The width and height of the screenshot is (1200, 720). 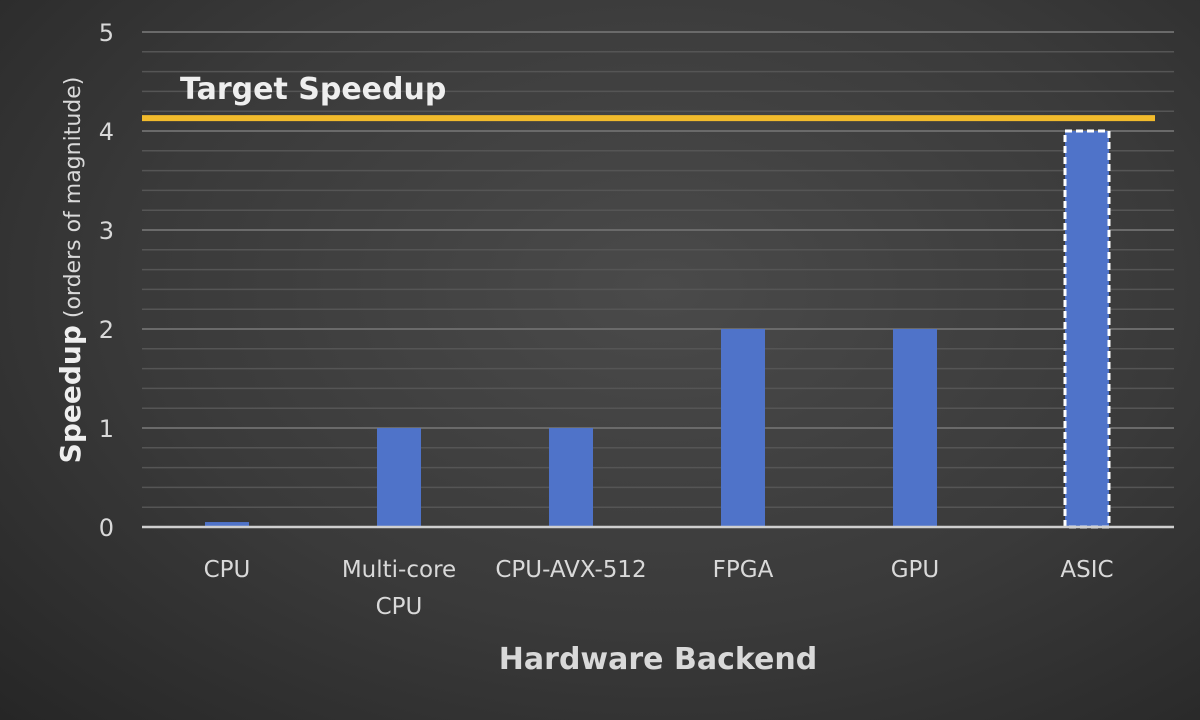 What do you see at coordinates (106, 33) in the screenshot?
I see `y-tick-label: 5` at bounding box center [106, 33].